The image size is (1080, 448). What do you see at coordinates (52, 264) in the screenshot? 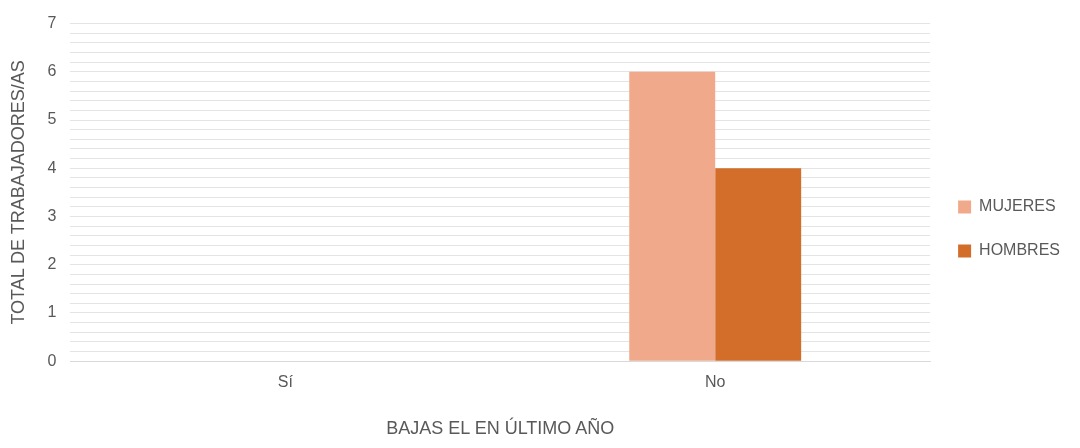
I see `y-tick-label: 2` at bounding box center [52, 264].